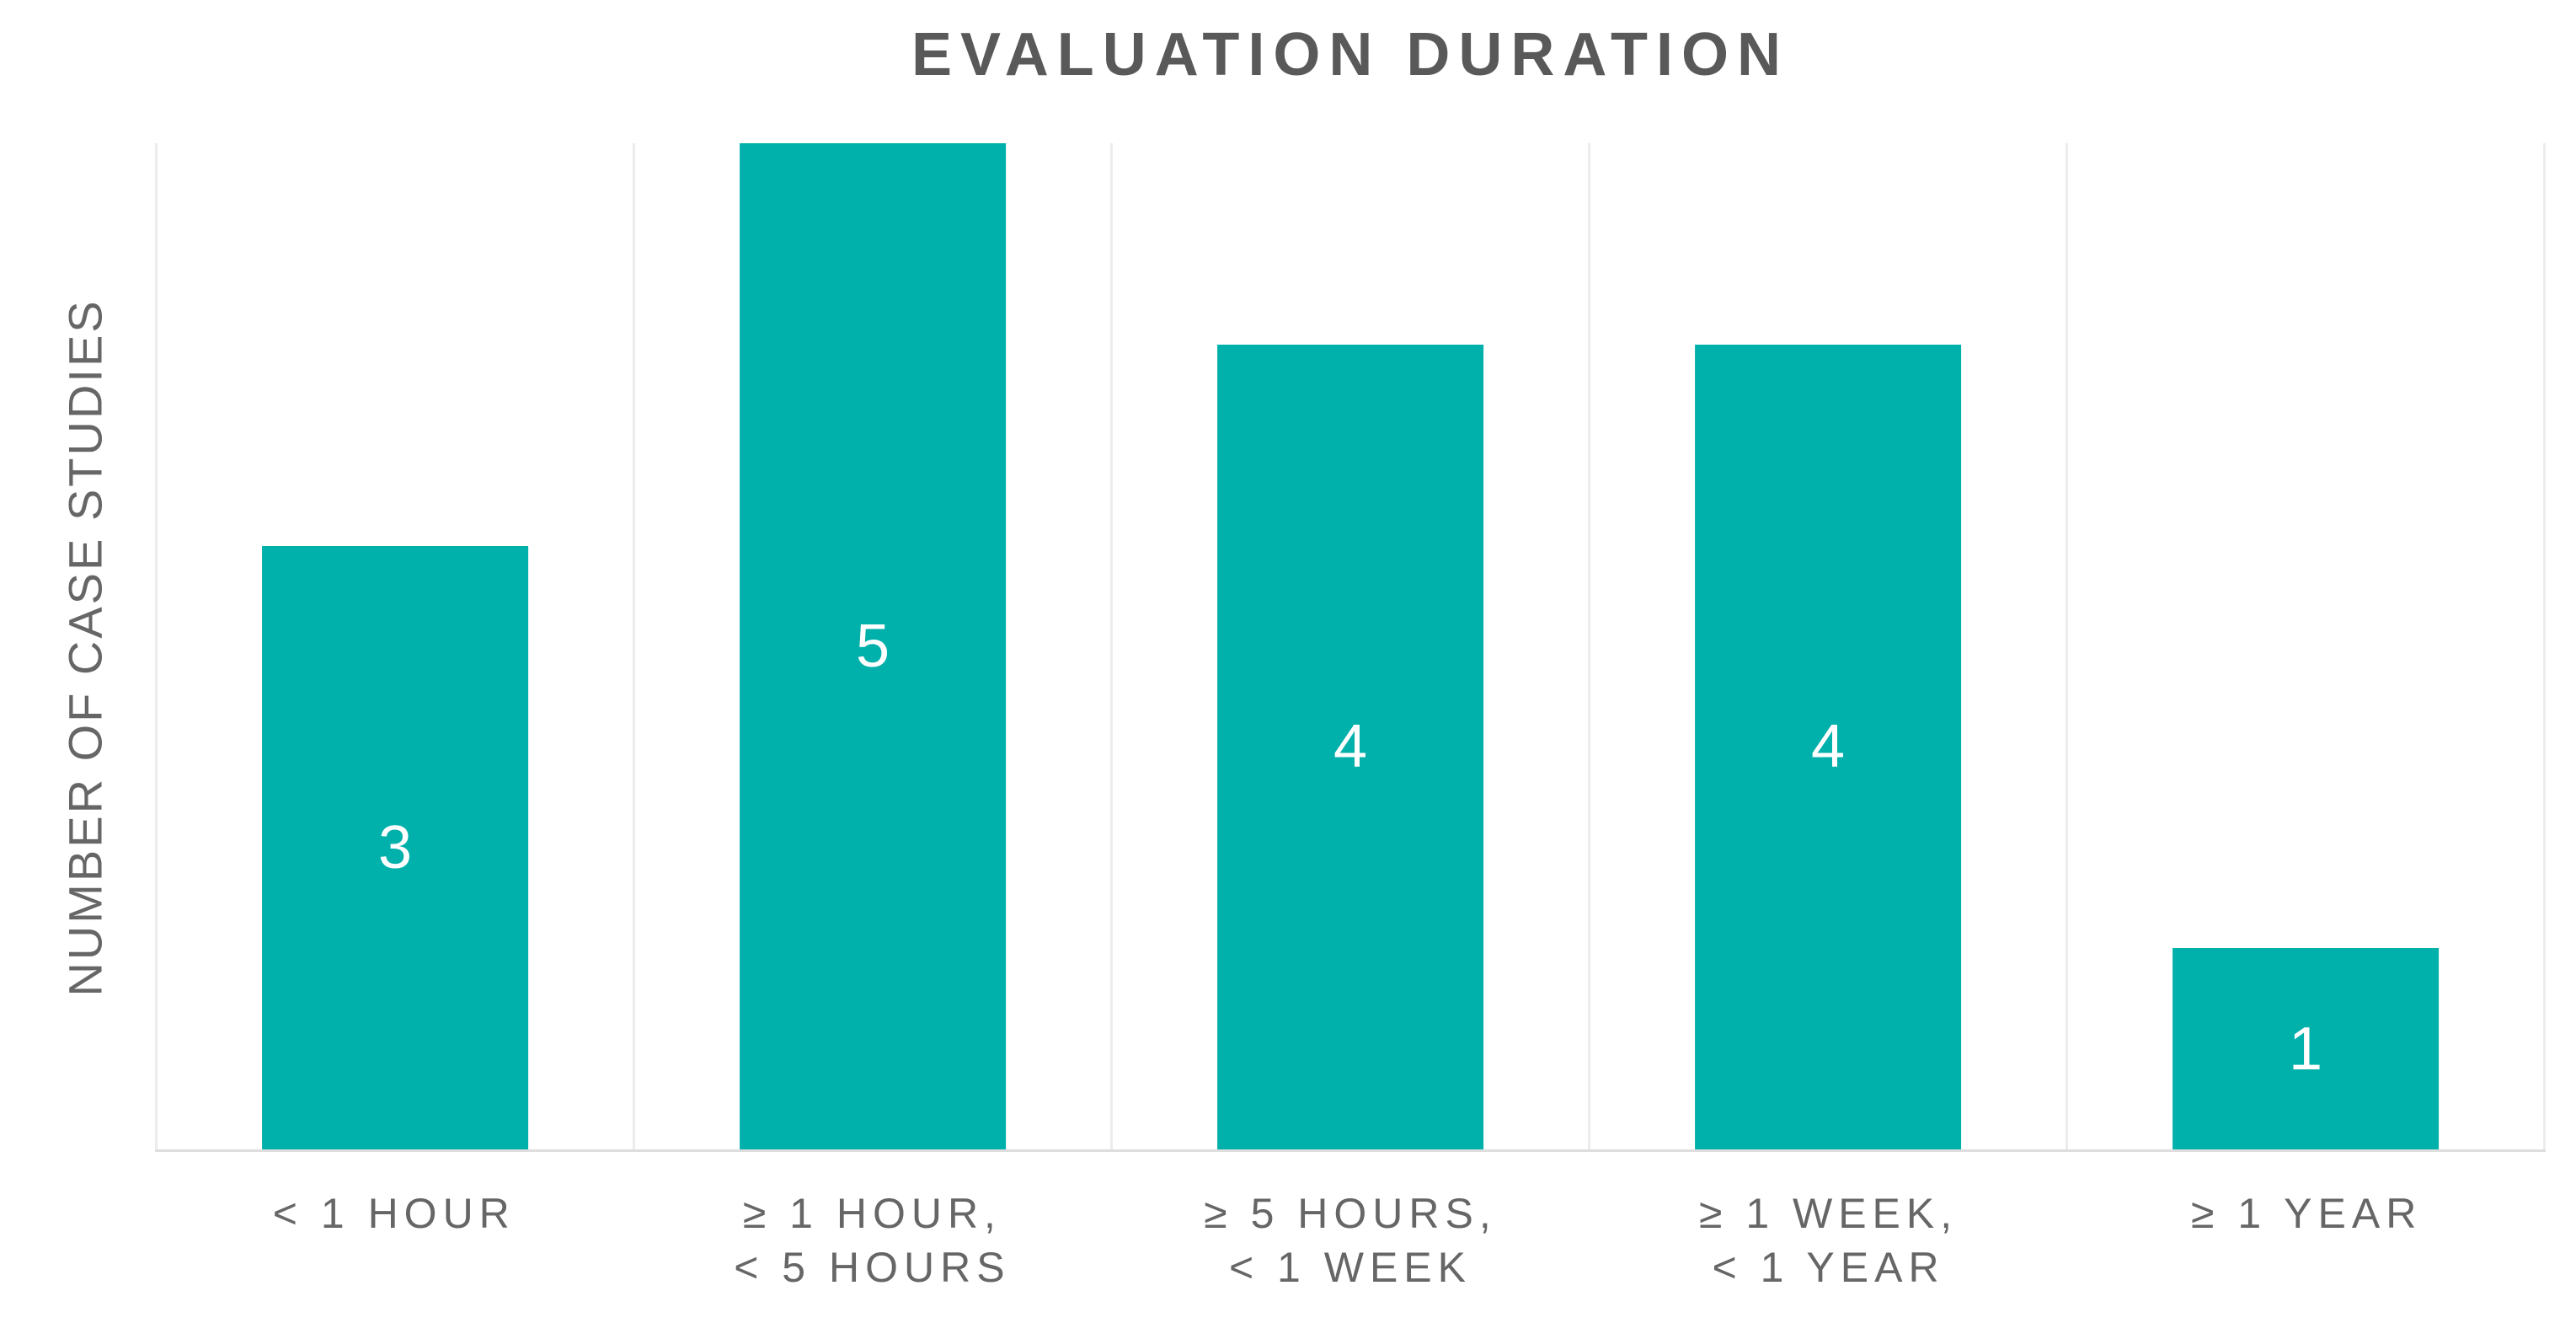  What do you see at coordinates (1828, 1240) in the screenshot?
I see `x-axis-category-label: ≥ 1 WEEK, < 1 YEAR` at bounding box center [1828, 1240].